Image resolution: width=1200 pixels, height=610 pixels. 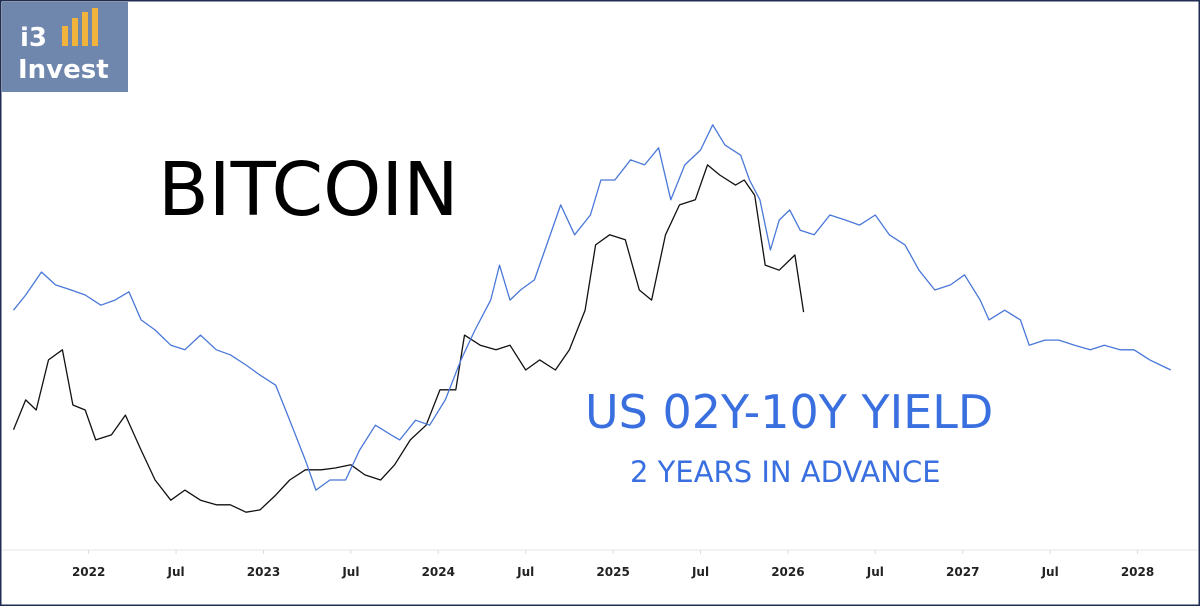 I want to click on x-tick-label: 2025, so click(x=612, y=572).